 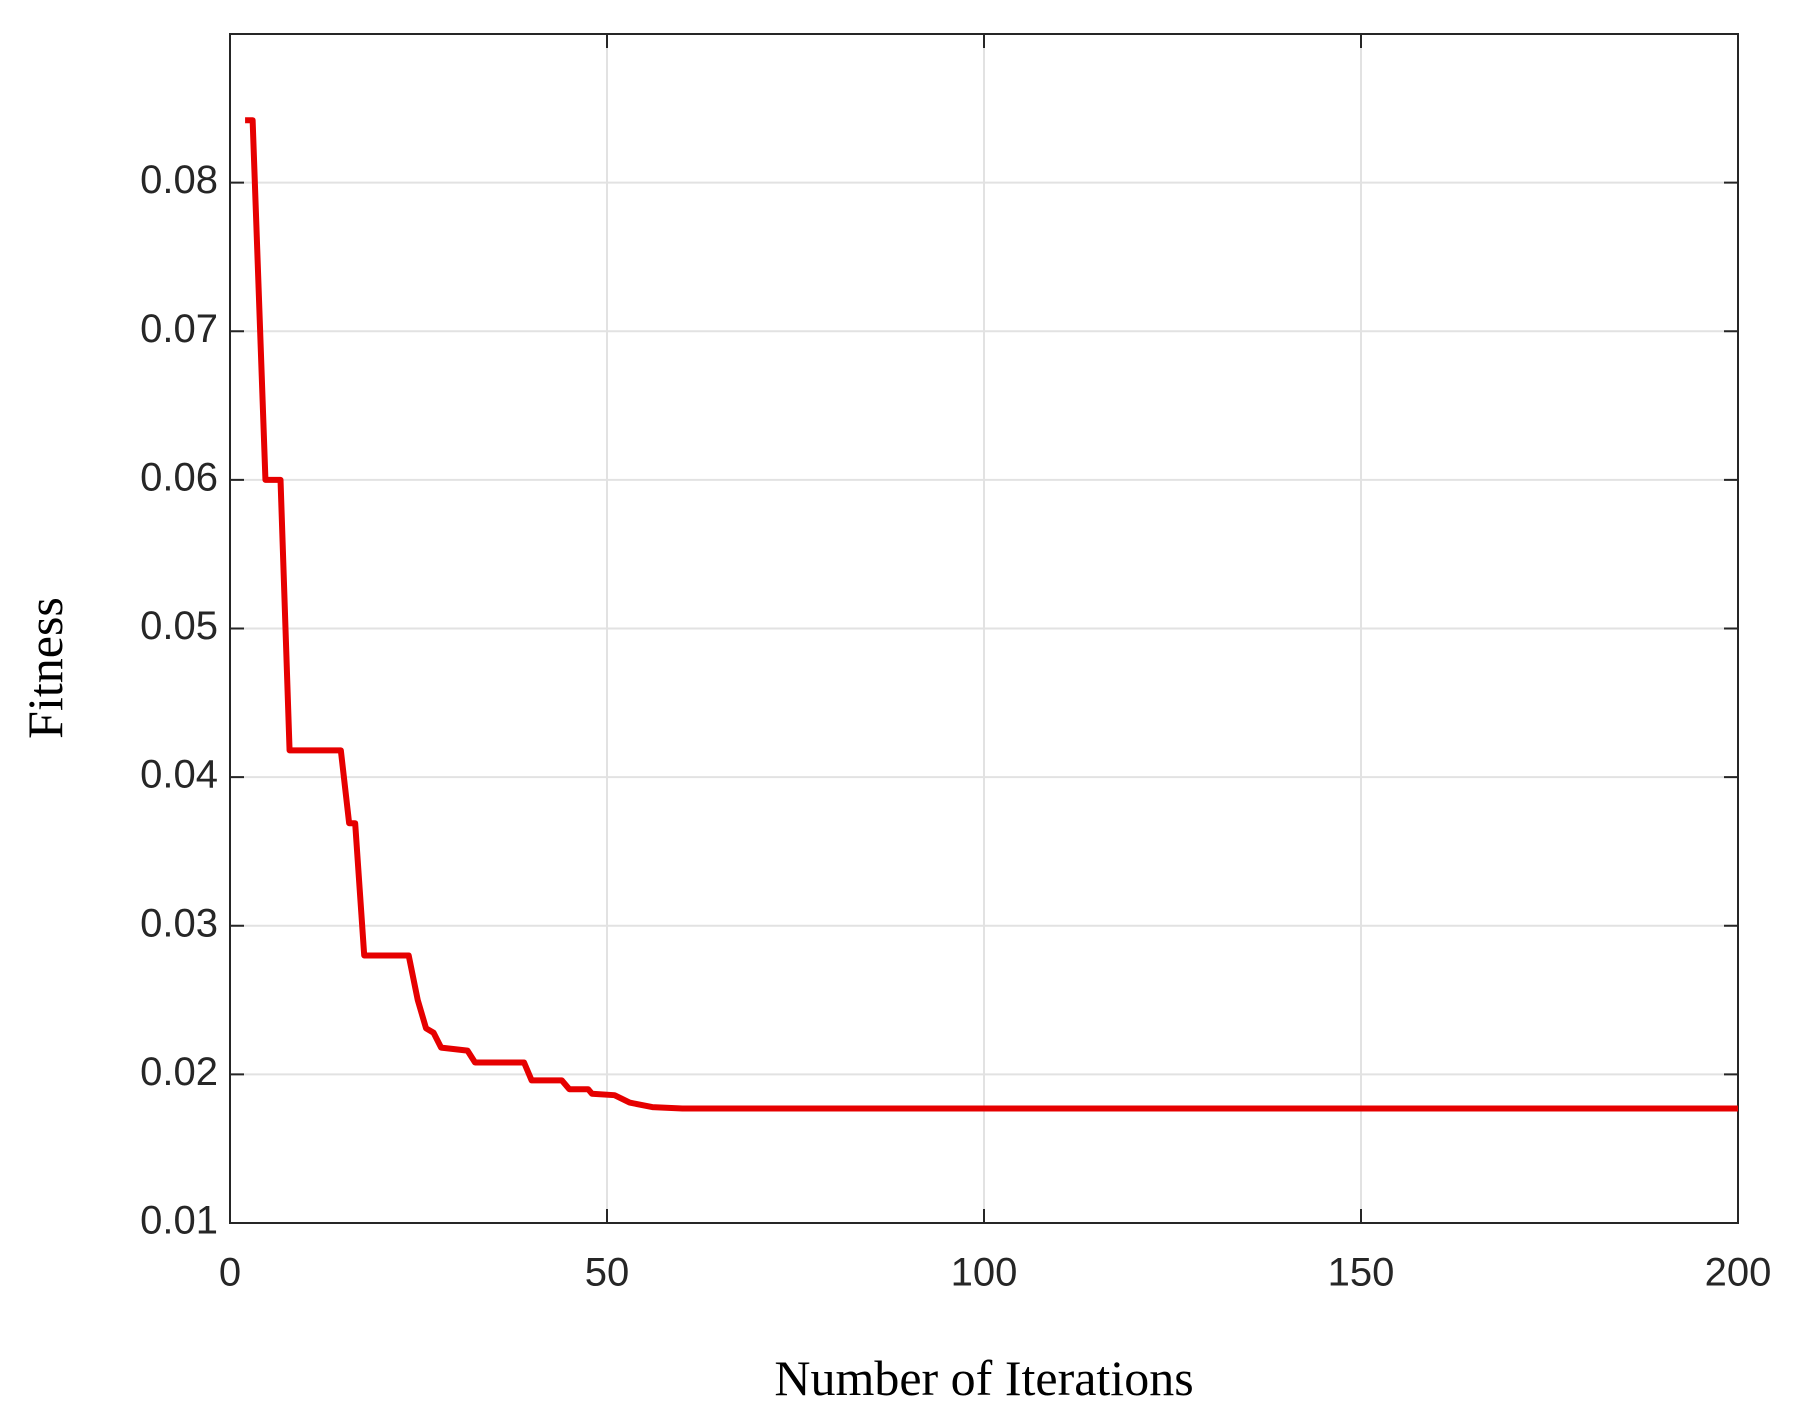 What do you see at coordinates (1361, 1273) in the screenshot?
I see `x-tick-label: 150` at bounding box center [1361, 1273].